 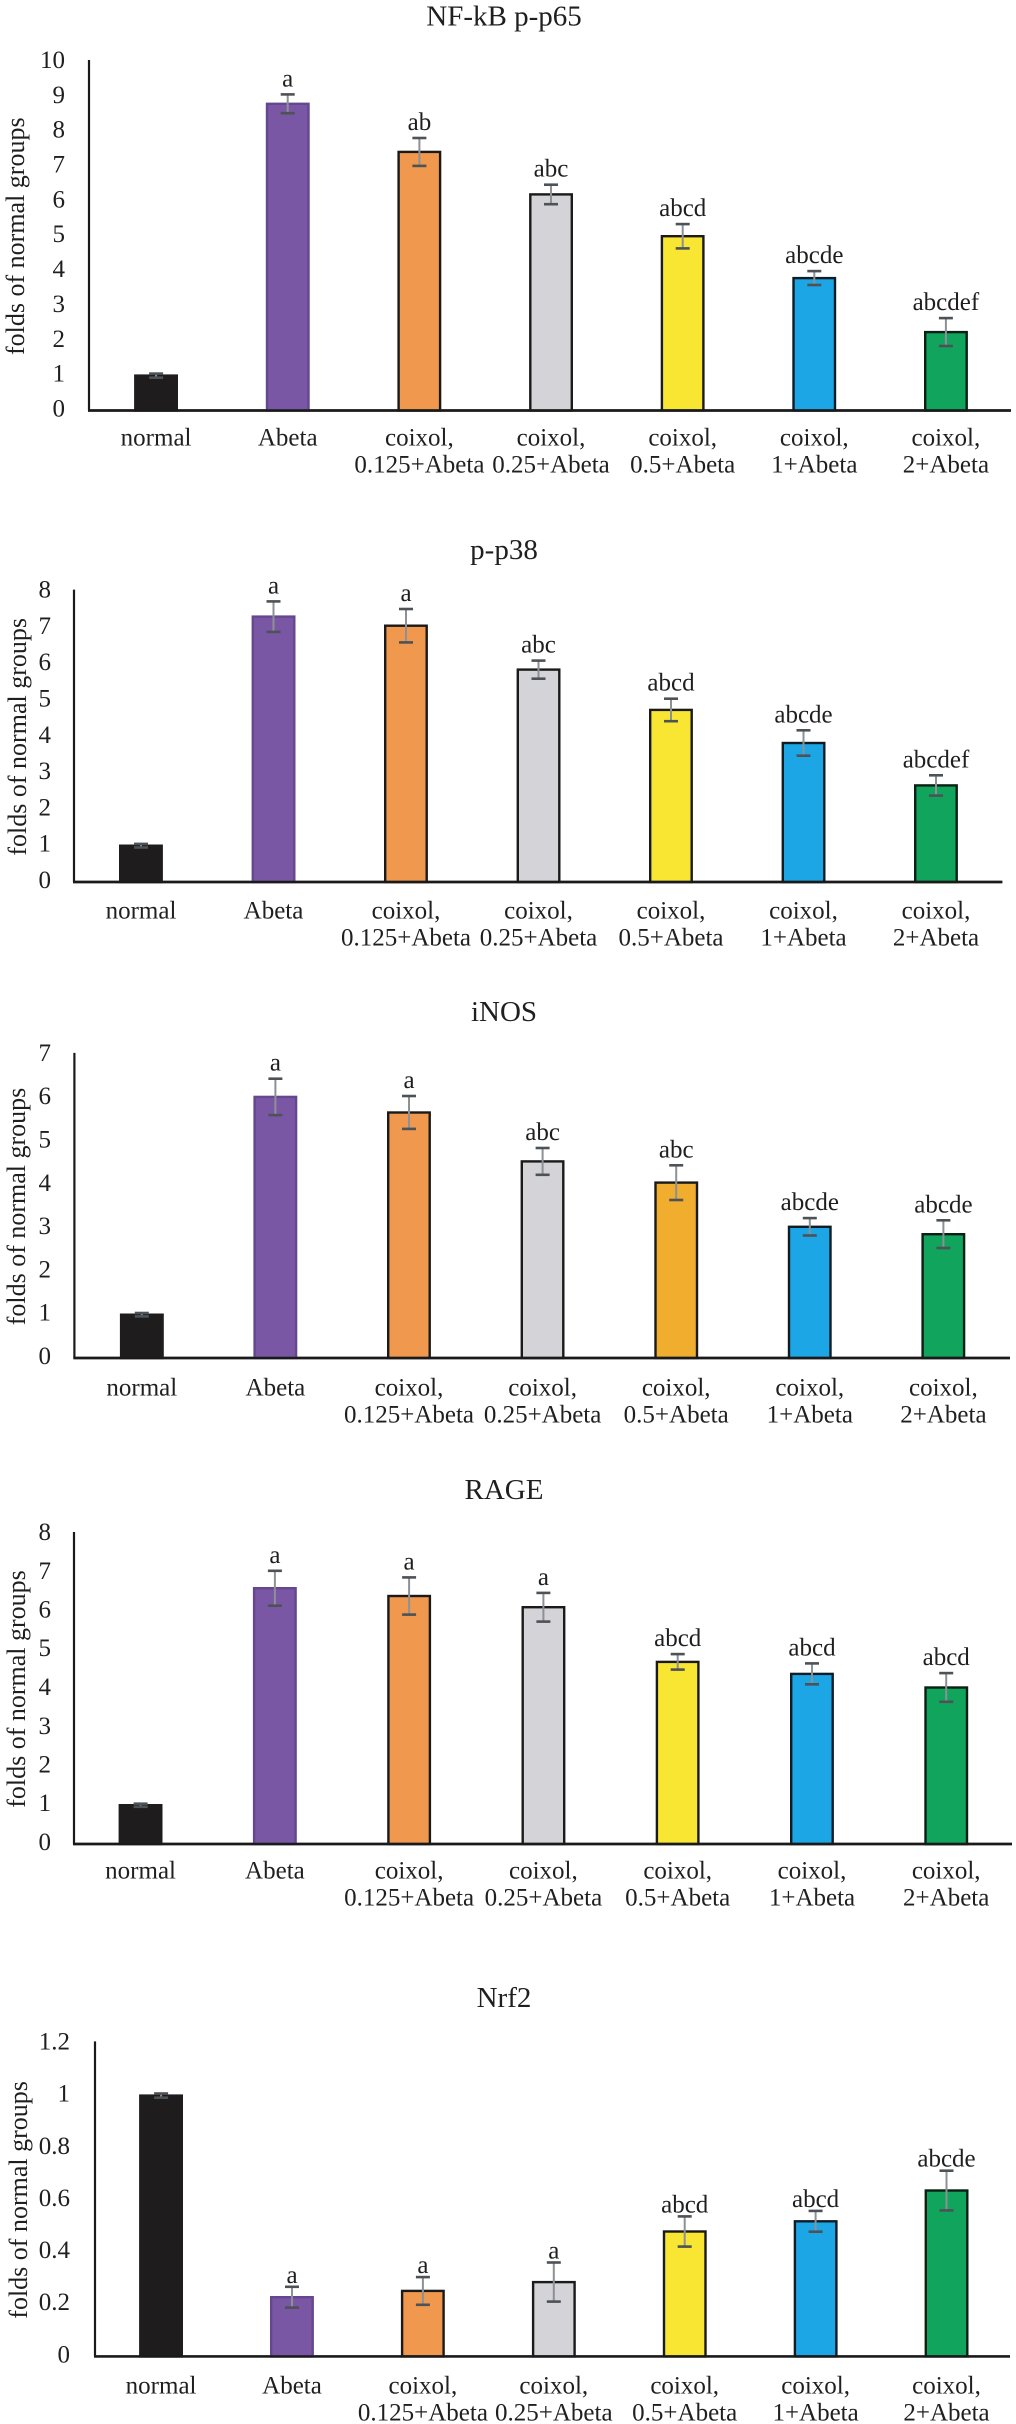 What do you see at coordinates (55, 2250) in the screenshot?
I see `svg-text: 0.4` at bounding box center [55, 2250].